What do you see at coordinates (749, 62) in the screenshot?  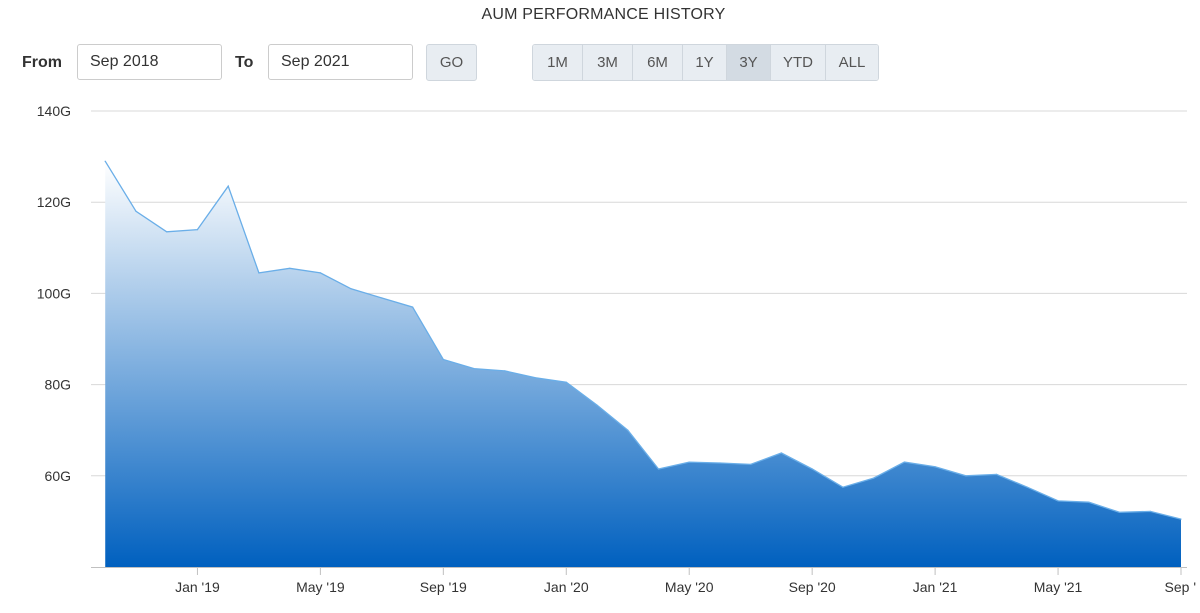 I see `range-button-3y: 3Y` at bounding box center [749, 62].